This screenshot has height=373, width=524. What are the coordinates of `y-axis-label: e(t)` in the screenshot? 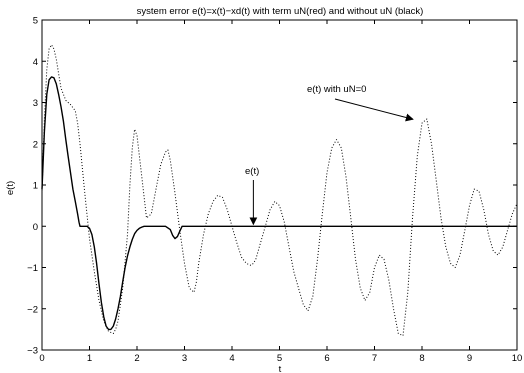 It's located at (10, 188).